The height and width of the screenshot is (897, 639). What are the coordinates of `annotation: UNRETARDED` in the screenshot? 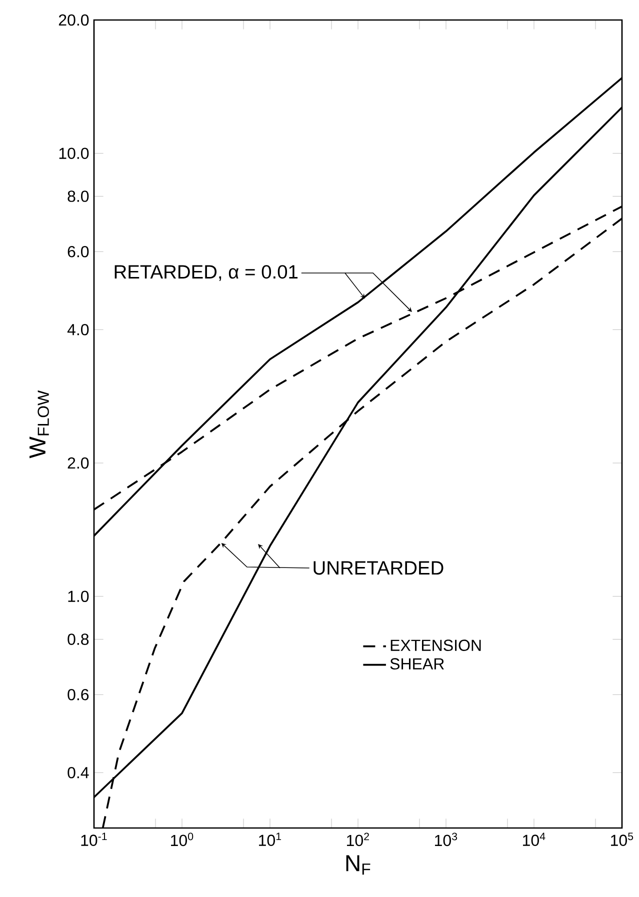 It's located at (379, 568).